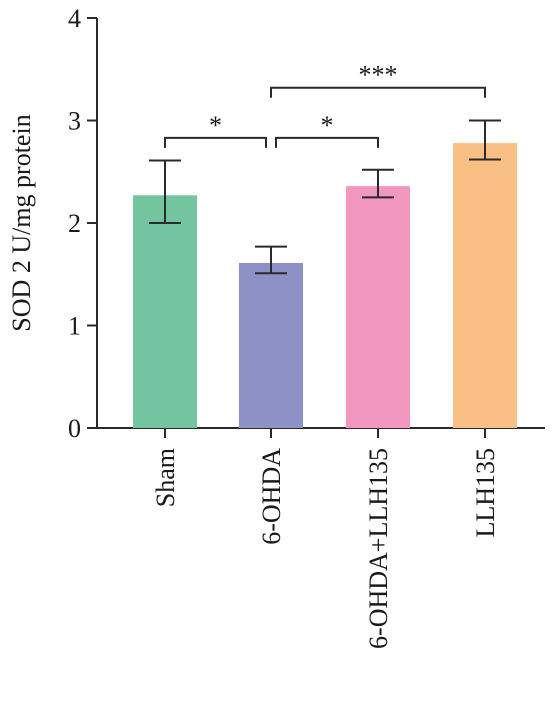  What do you see at coordinates (485, 286) in the screenshot?
I see `bar-llh135` at bounding box center [485, 286].